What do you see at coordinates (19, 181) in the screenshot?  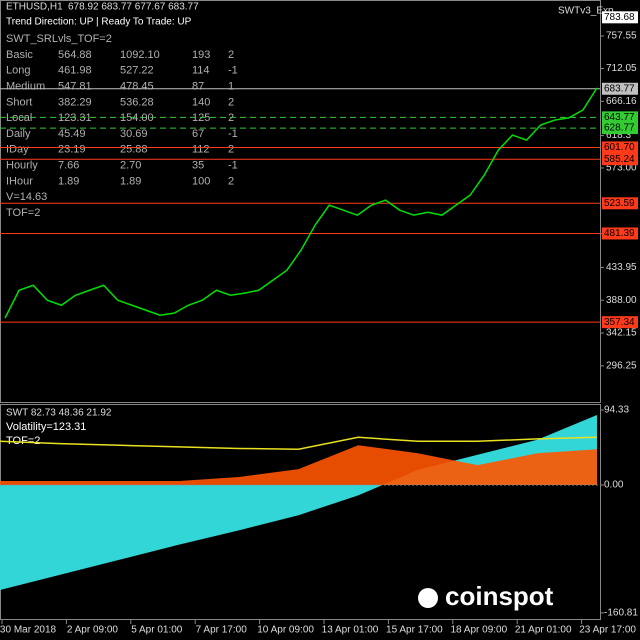 I see `table-cell: IHour` at bounding box center [19, 181].